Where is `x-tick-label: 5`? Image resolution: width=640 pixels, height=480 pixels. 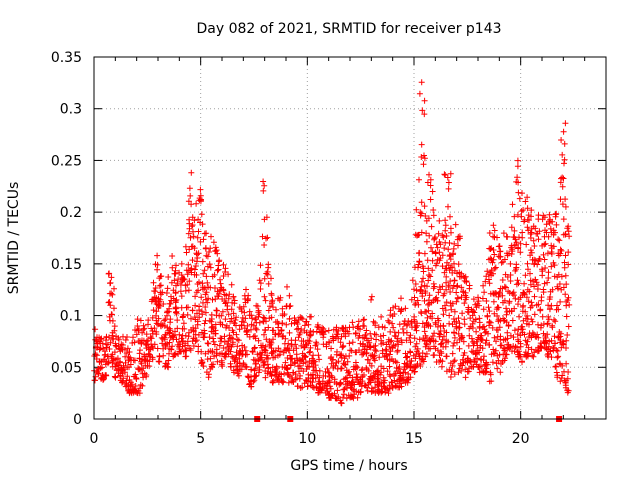
x-tick-label: 5 is located at coordinates (200, 439).